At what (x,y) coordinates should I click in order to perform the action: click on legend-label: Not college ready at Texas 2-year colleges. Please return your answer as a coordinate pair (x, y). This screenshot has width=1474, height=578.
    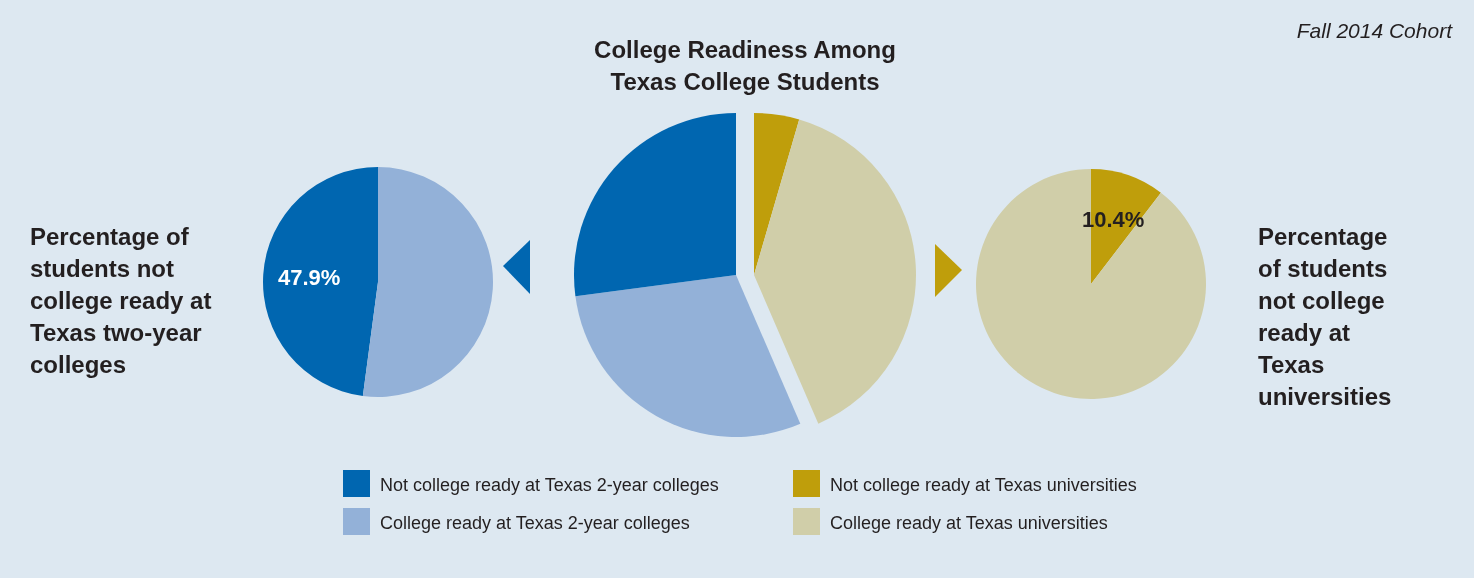
    Looking at the image, I should click on (549, 485).